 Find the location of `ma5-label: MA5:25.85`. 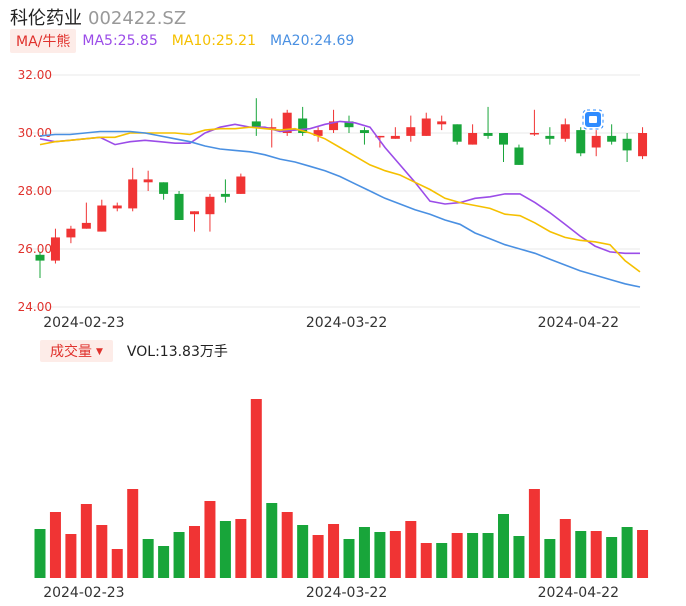

ma5-label: MA5:25.85 is located at coordinates (120, 41).